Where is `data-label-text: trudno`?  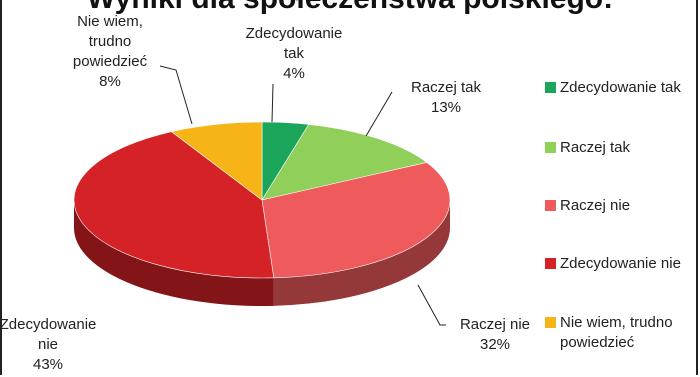 data-label-text: trudno is located at coordinates (110, 41).